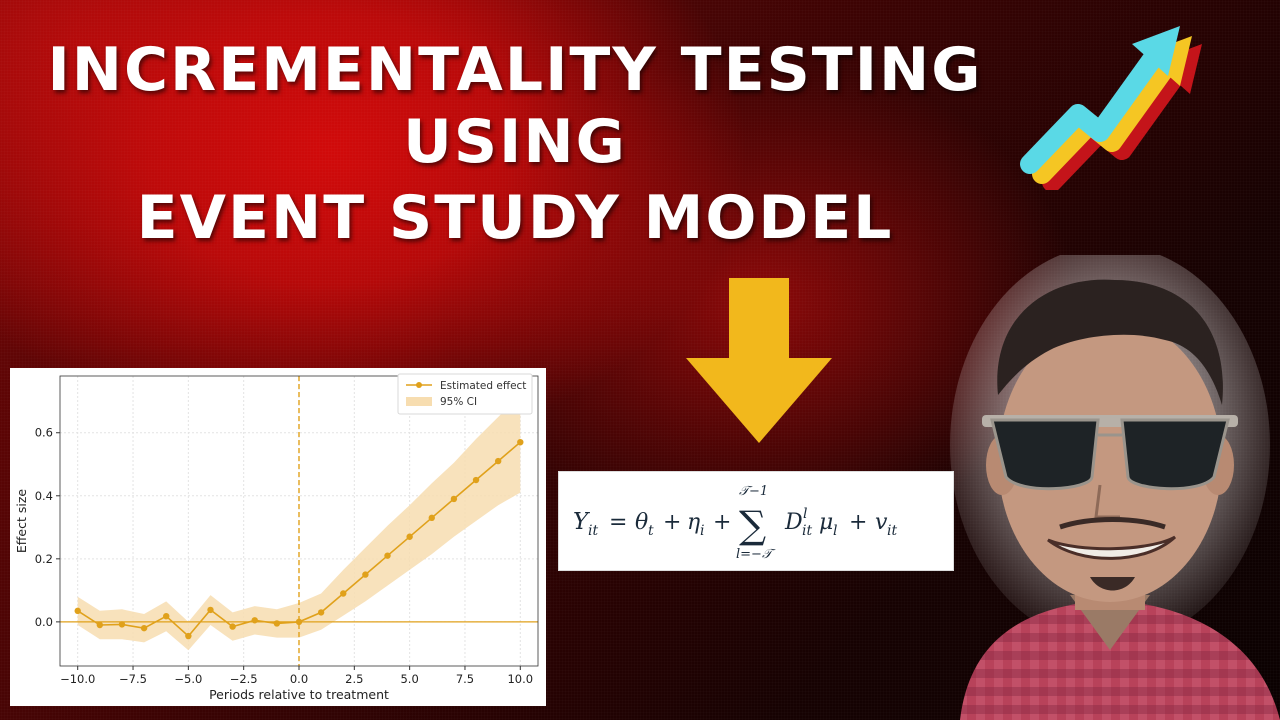 This screenshot has width=1280, height=720. I want to click on eq-eta: η, so click(693, 522).